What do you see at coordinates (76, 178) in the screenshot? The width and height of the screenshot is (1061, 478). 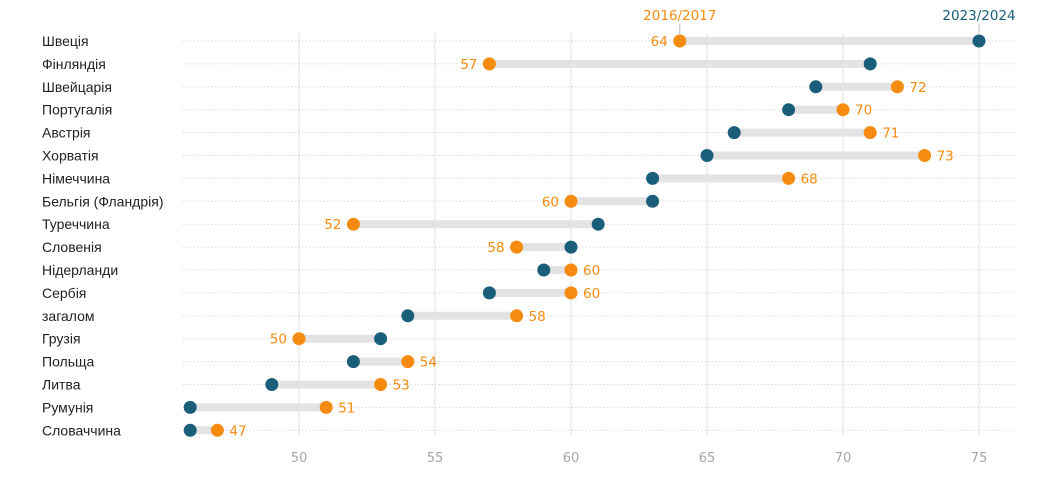 I see `category-label: Німеччина` at bounding box center [76, 178].